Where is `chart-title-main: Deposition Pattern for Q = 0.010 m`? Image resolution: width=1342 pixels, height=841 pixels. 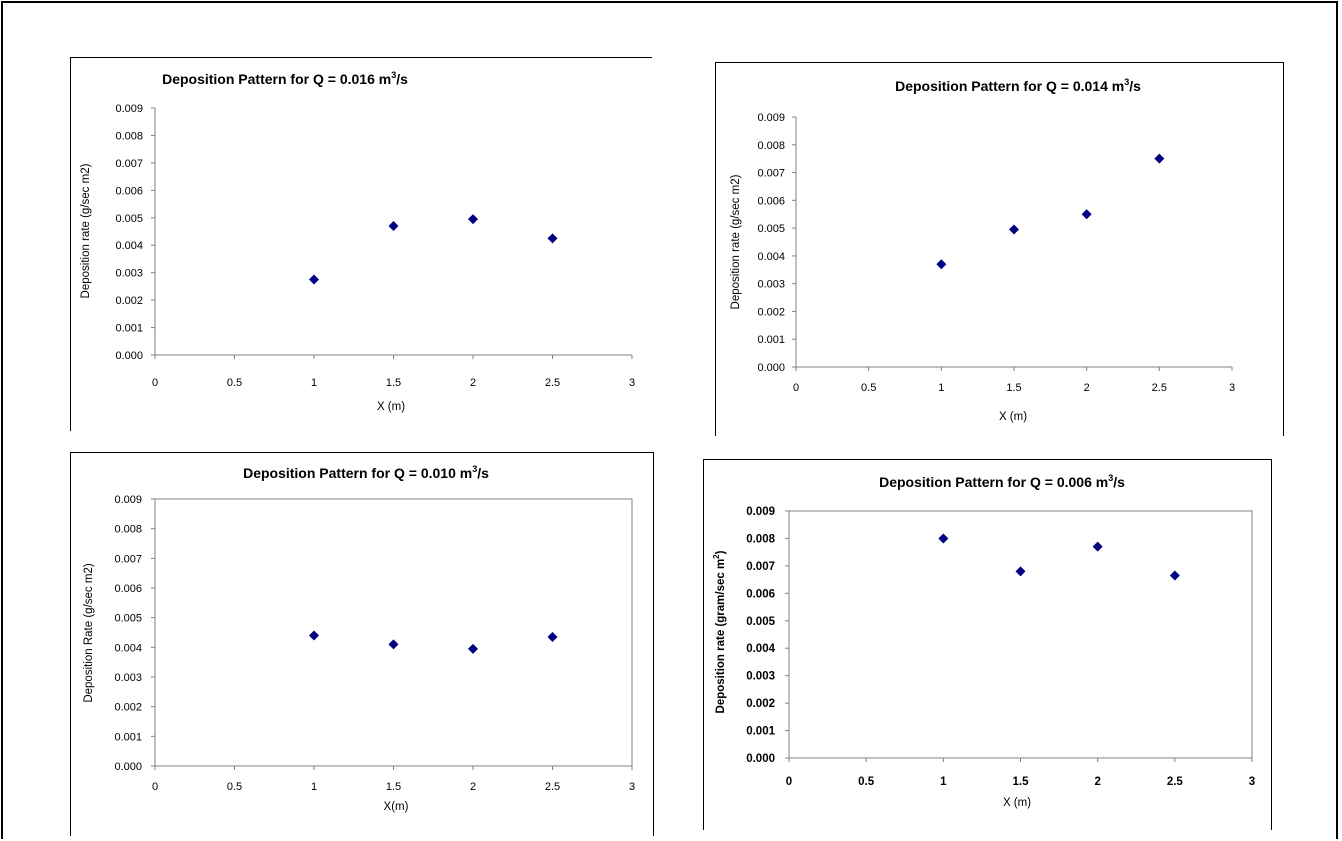
chart-title-main: Deposition Pattern for Q = 0.010 m is located at coordinates (357, 473).